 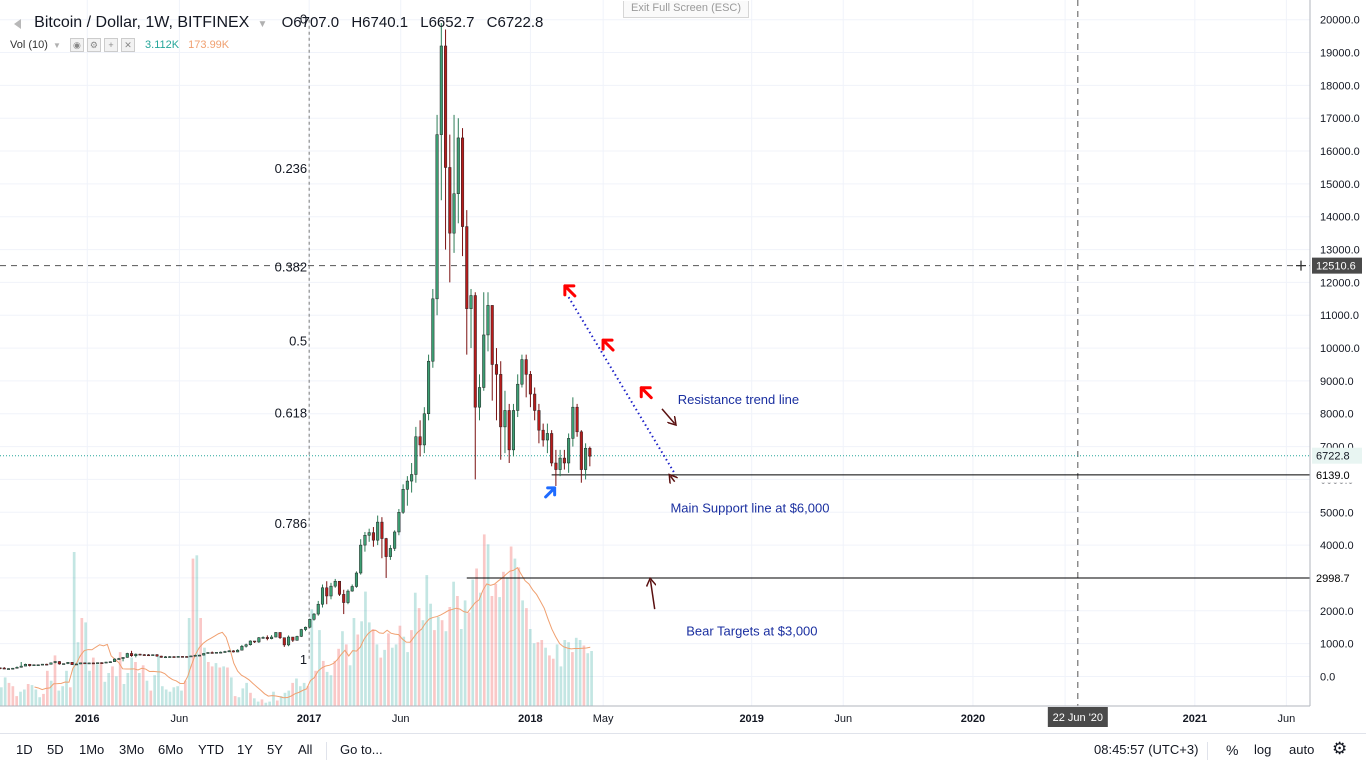 What do you see at coordinates (92, 749) in the screenshot?
I see `timeframe-1mo: 1Mo` at bounding box center [92, 749].